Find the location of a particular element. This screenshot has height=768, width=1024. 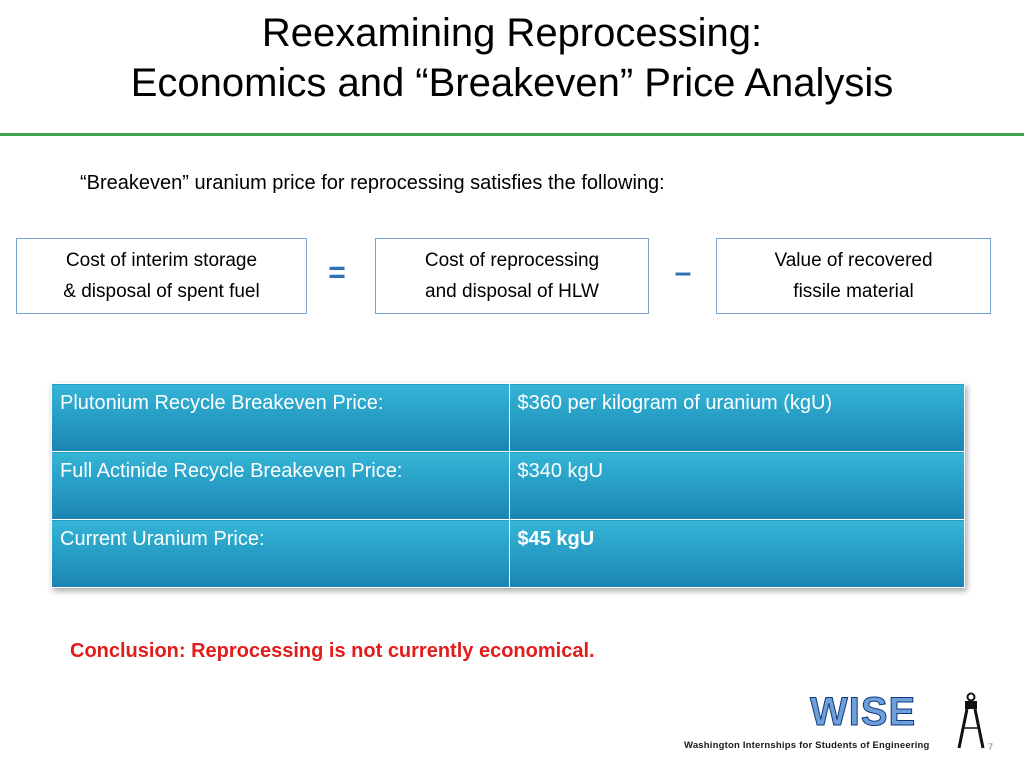

reprocessing-cost-line-1: Cost of reprocessing is located at coordinates (512, 260).